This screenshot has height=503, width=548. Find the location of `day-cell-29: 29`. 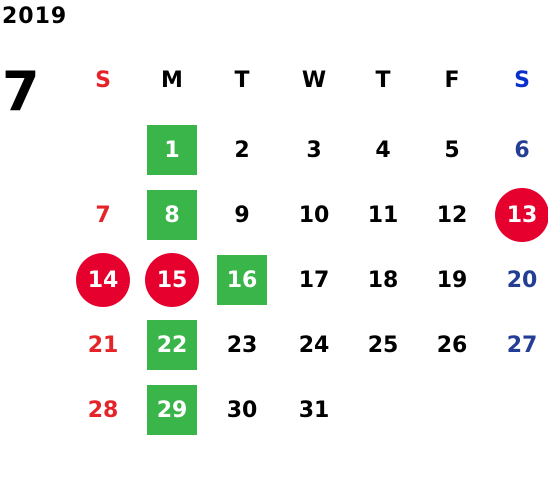

day-cell-29: 29 is located at coordinates (172, 410).